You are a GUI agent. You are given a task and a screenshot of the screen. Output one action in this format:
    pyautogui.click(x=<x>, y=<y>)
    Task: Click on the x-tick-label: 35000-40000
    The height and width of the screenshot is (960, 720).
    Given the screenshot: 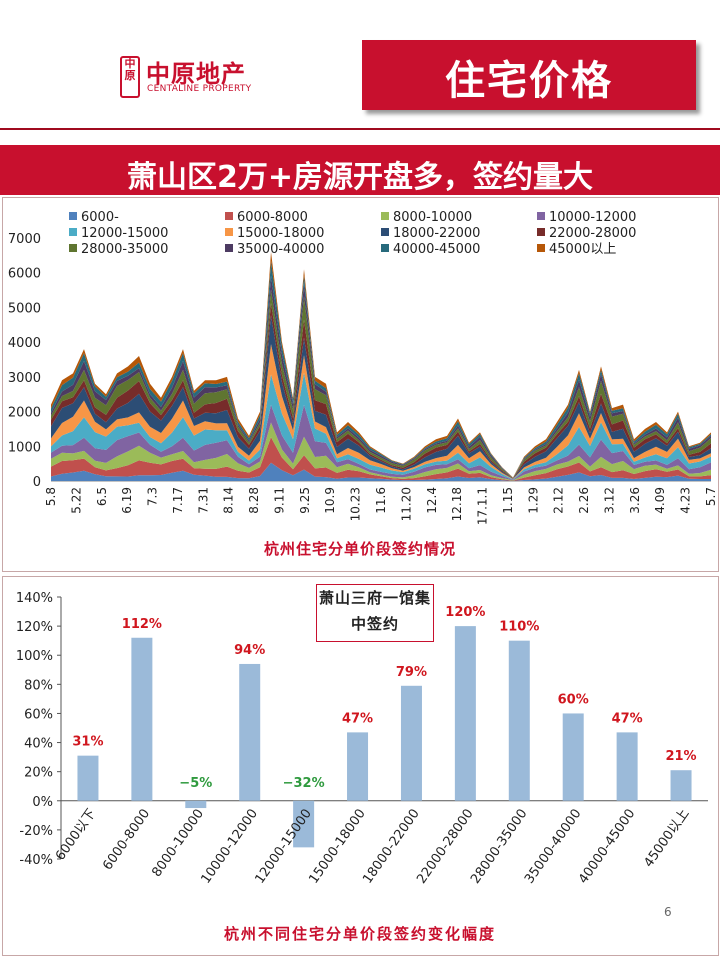 What is the action you would take?
    pyautogui.click(x=553, y=846)
    